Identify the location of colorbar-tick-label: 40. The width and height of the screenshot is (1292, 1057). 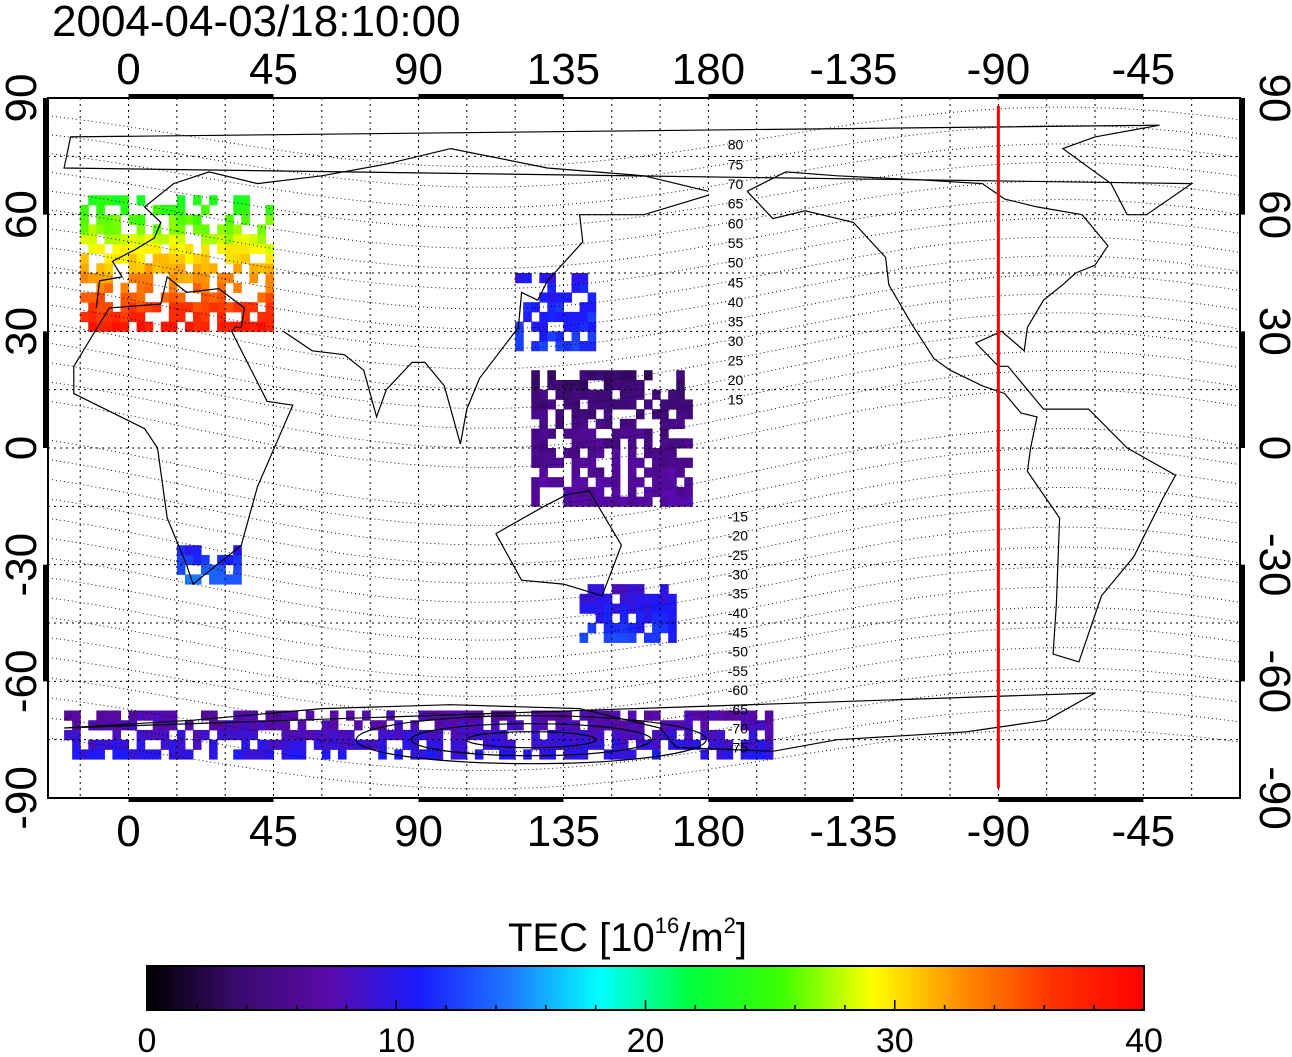
(1144, 1039).